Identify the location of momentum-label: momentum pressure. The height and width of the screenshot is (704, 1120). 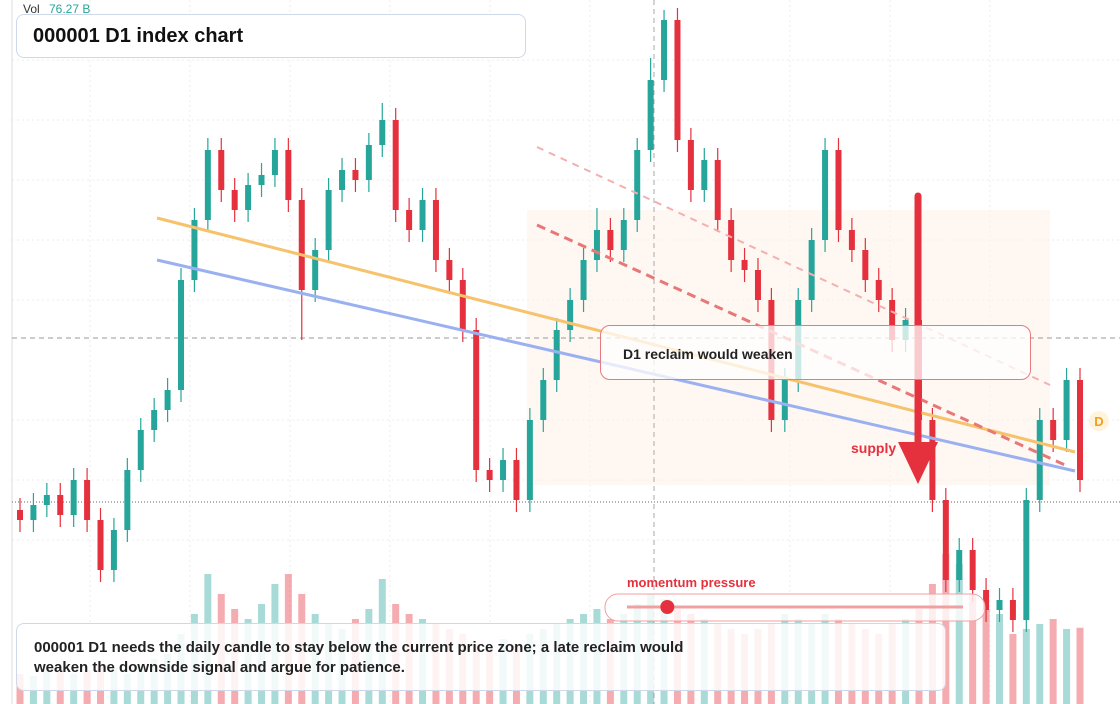
(691, 582).